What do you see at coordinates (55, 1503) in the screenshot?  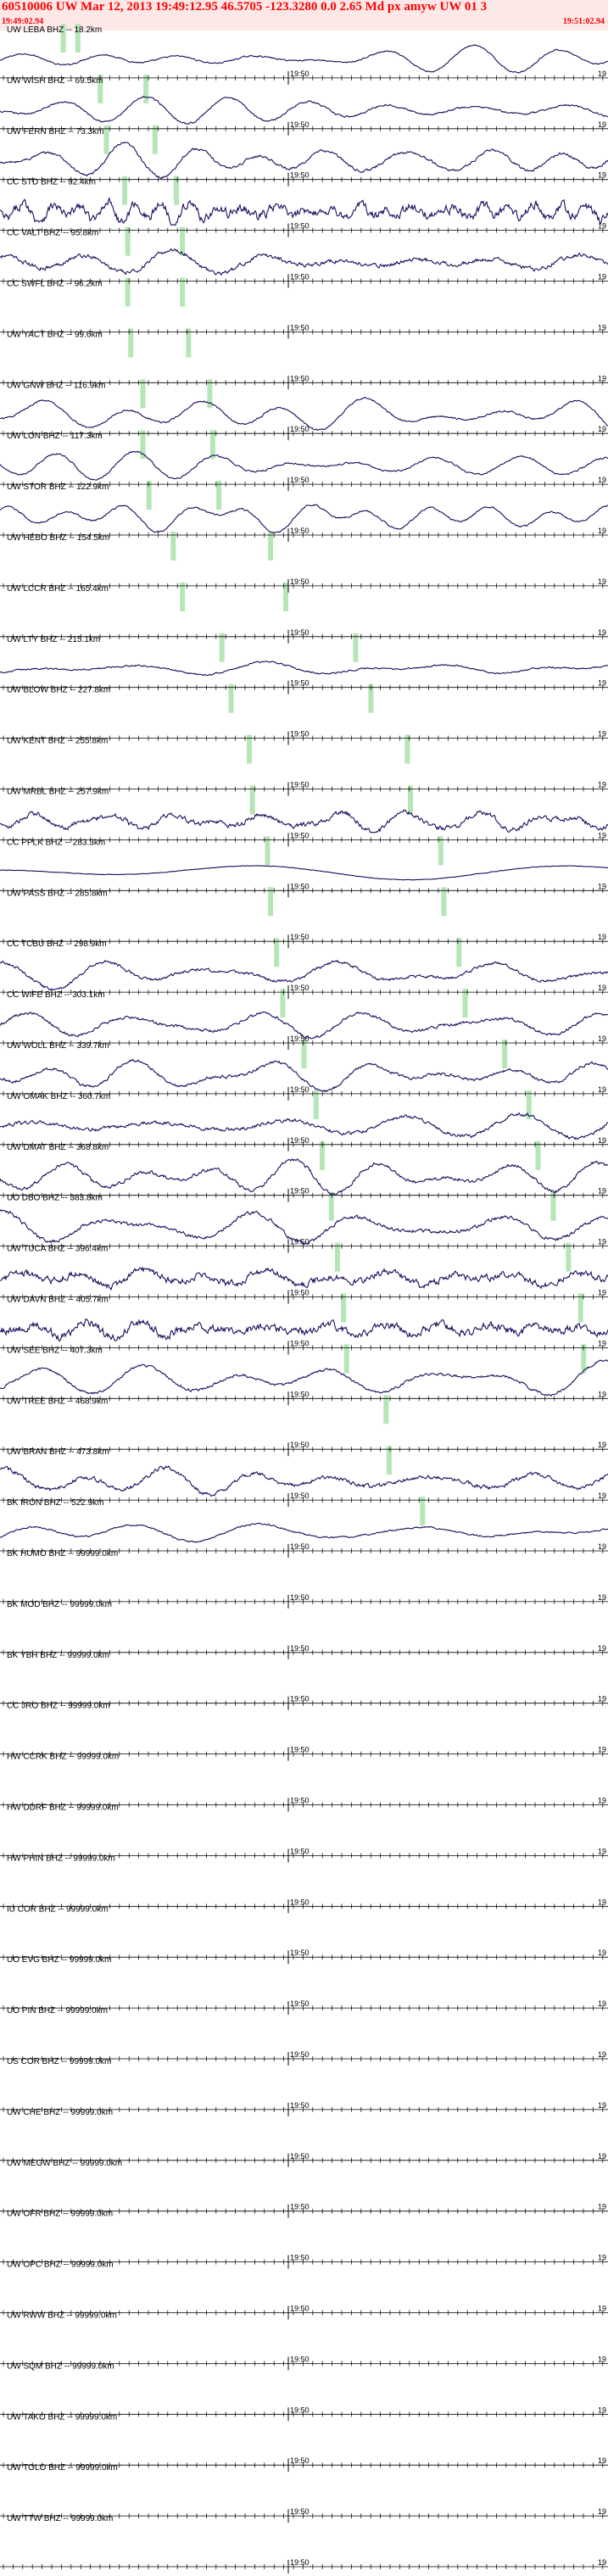 I see `station-label: BK IRON BHZ -- 522.9km` at bounding box center [55, 1503].